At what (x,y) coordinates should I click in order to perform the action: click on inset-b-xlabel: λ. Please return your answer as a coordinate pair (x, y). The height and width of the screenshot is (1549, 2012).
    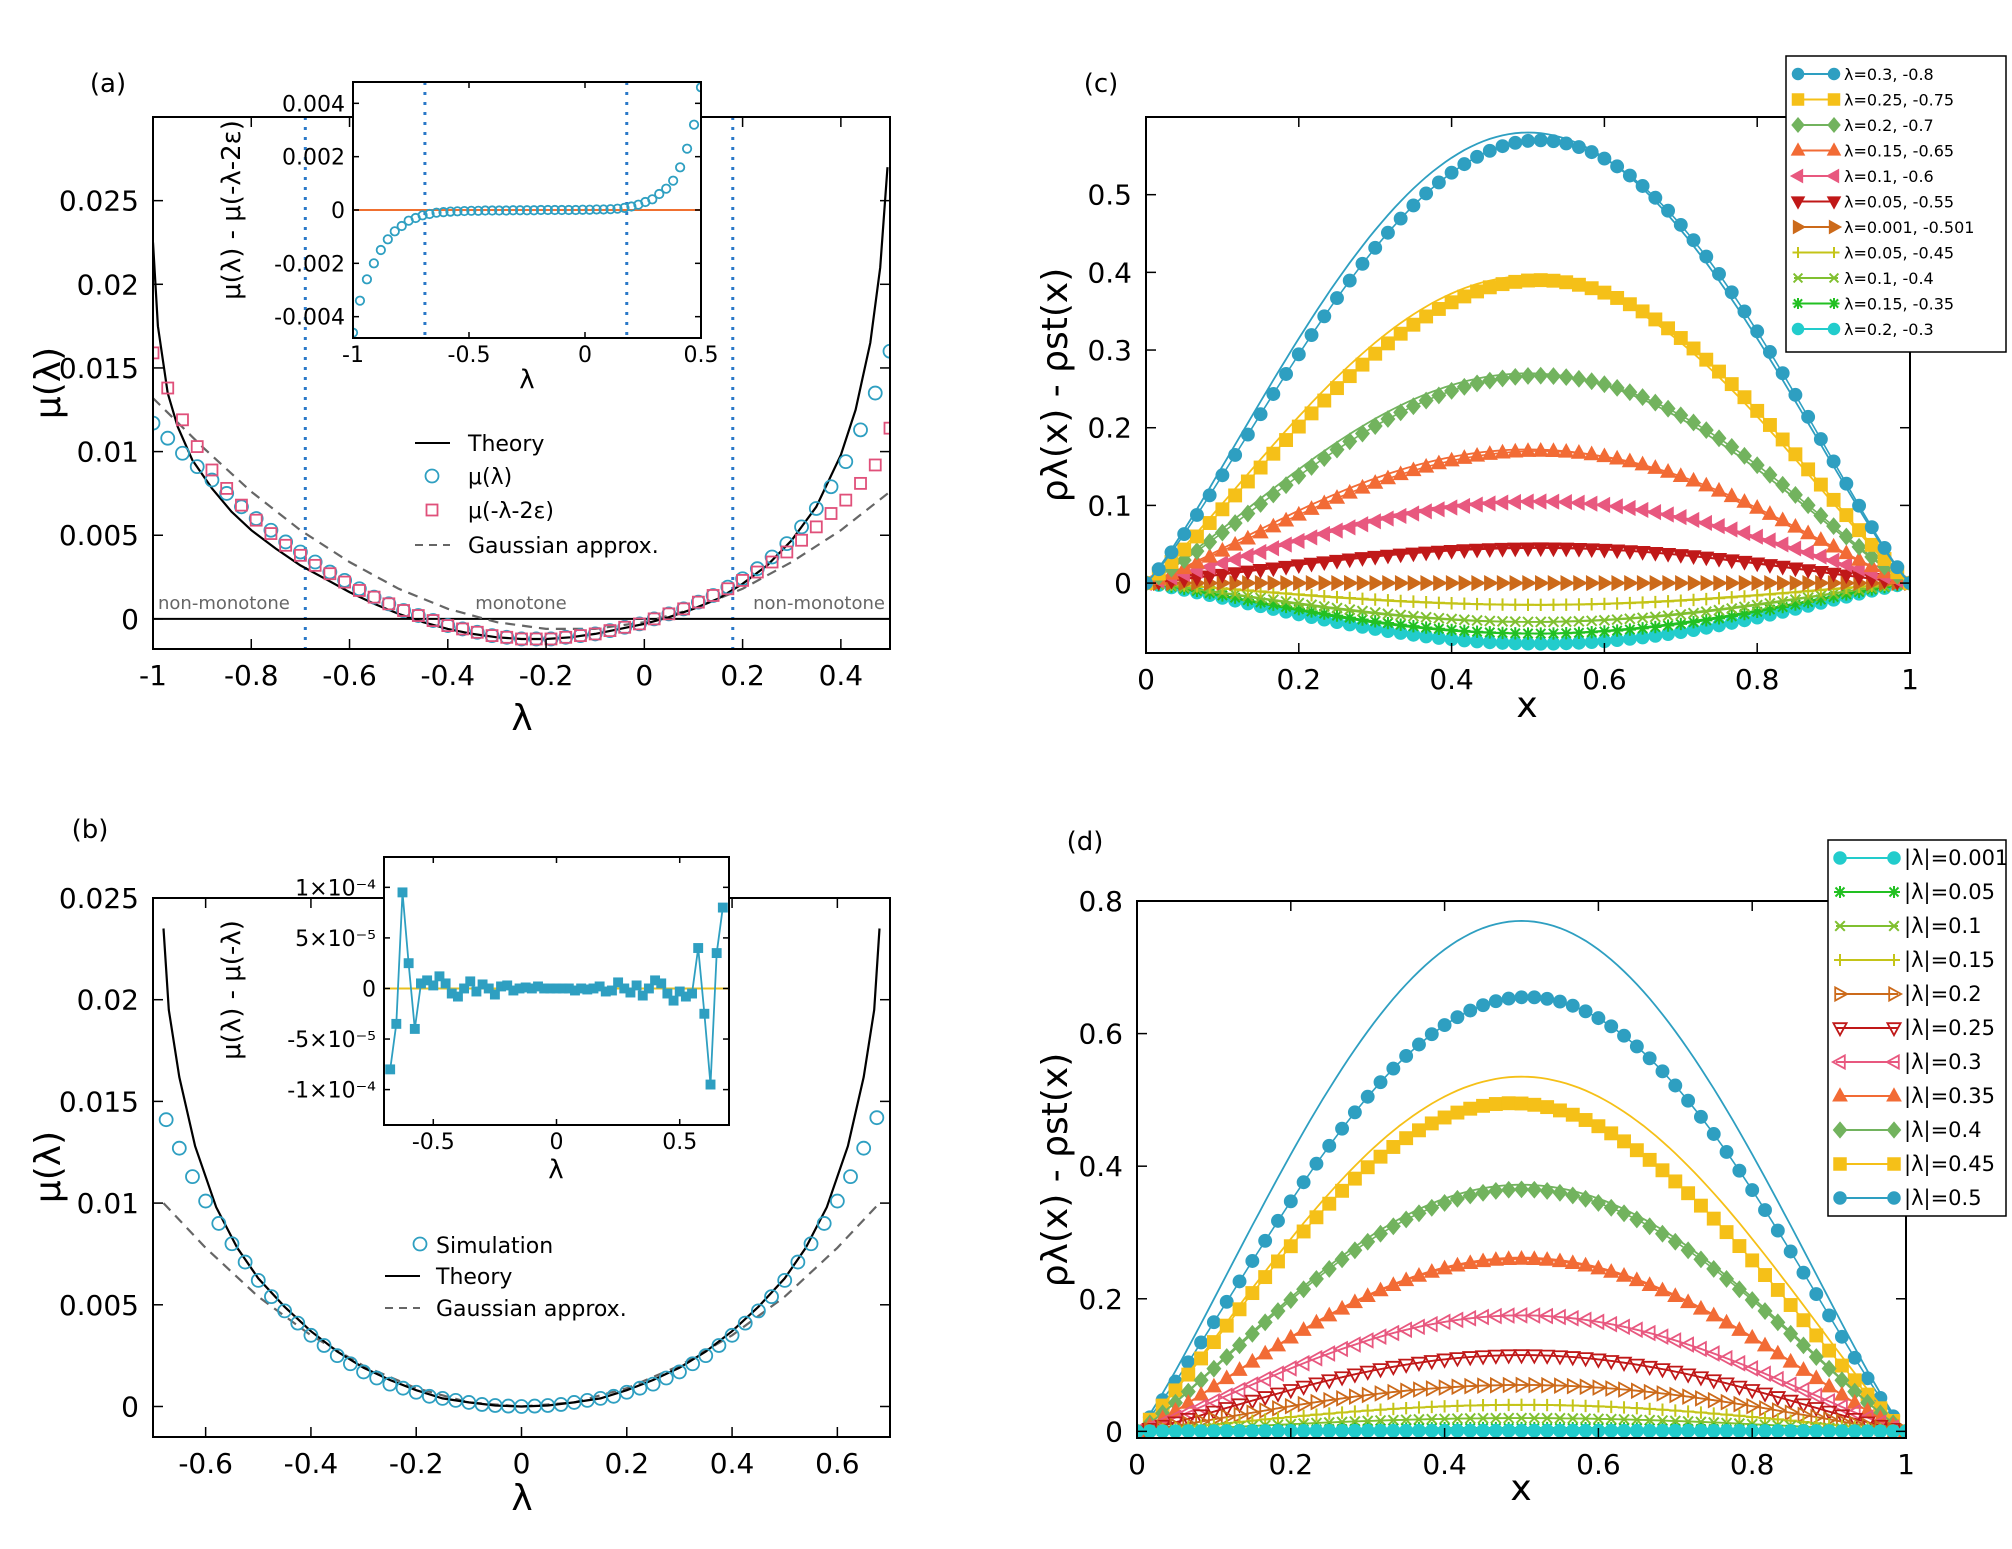
    Looking at the image, I should click on (555, 1170).